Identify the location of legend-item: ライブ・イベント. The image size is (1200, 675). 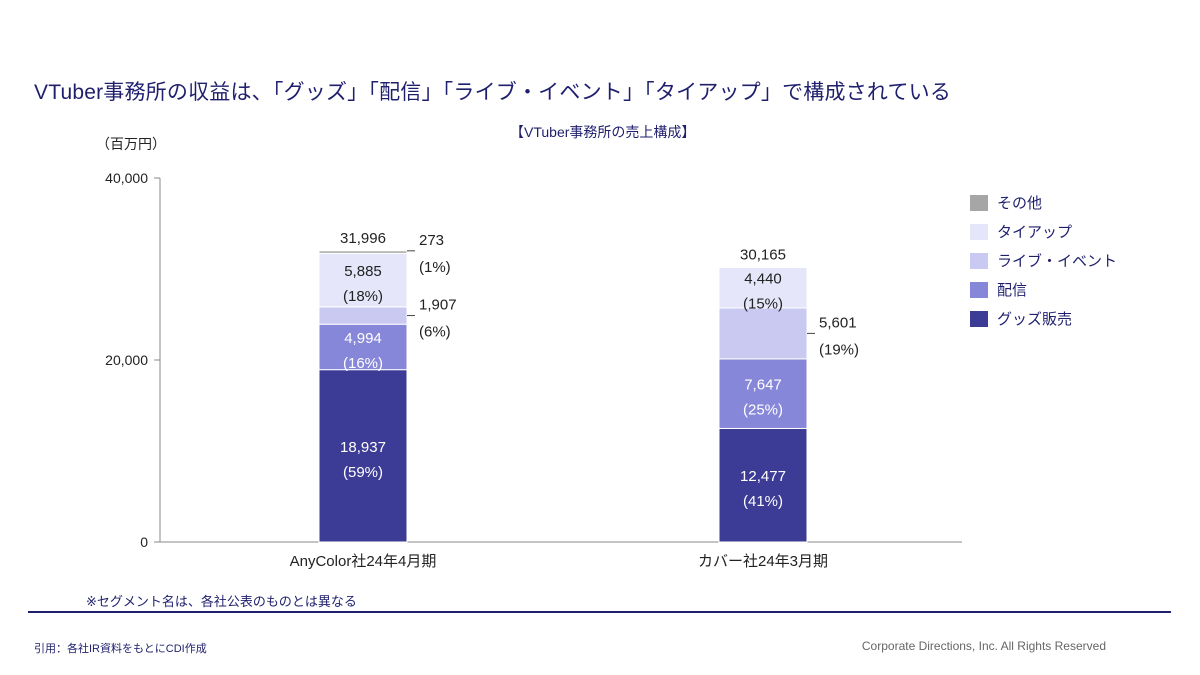
(1043, 260).